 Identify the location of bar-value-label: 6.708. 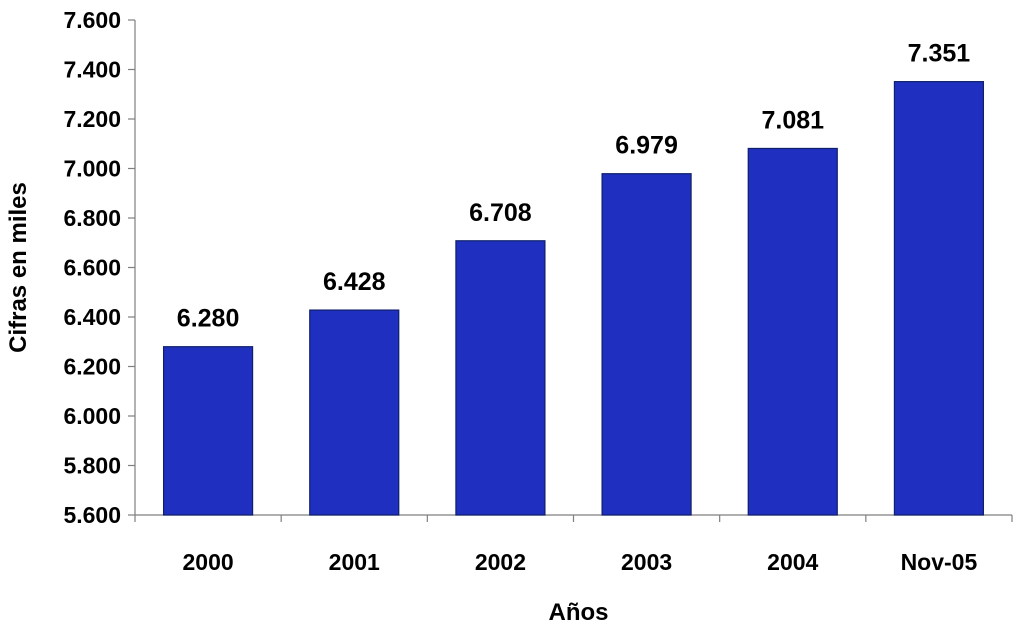
(500, 213).